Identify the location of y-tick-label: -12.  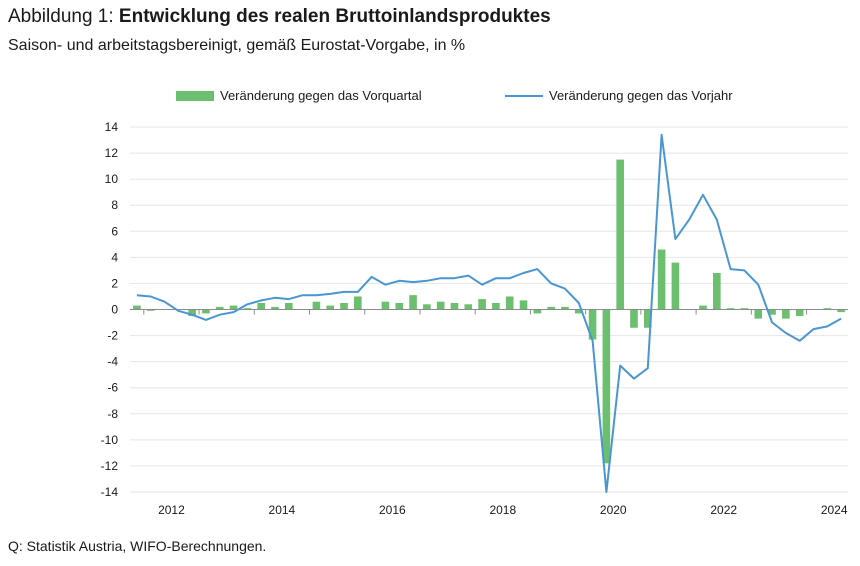
(110, 466).